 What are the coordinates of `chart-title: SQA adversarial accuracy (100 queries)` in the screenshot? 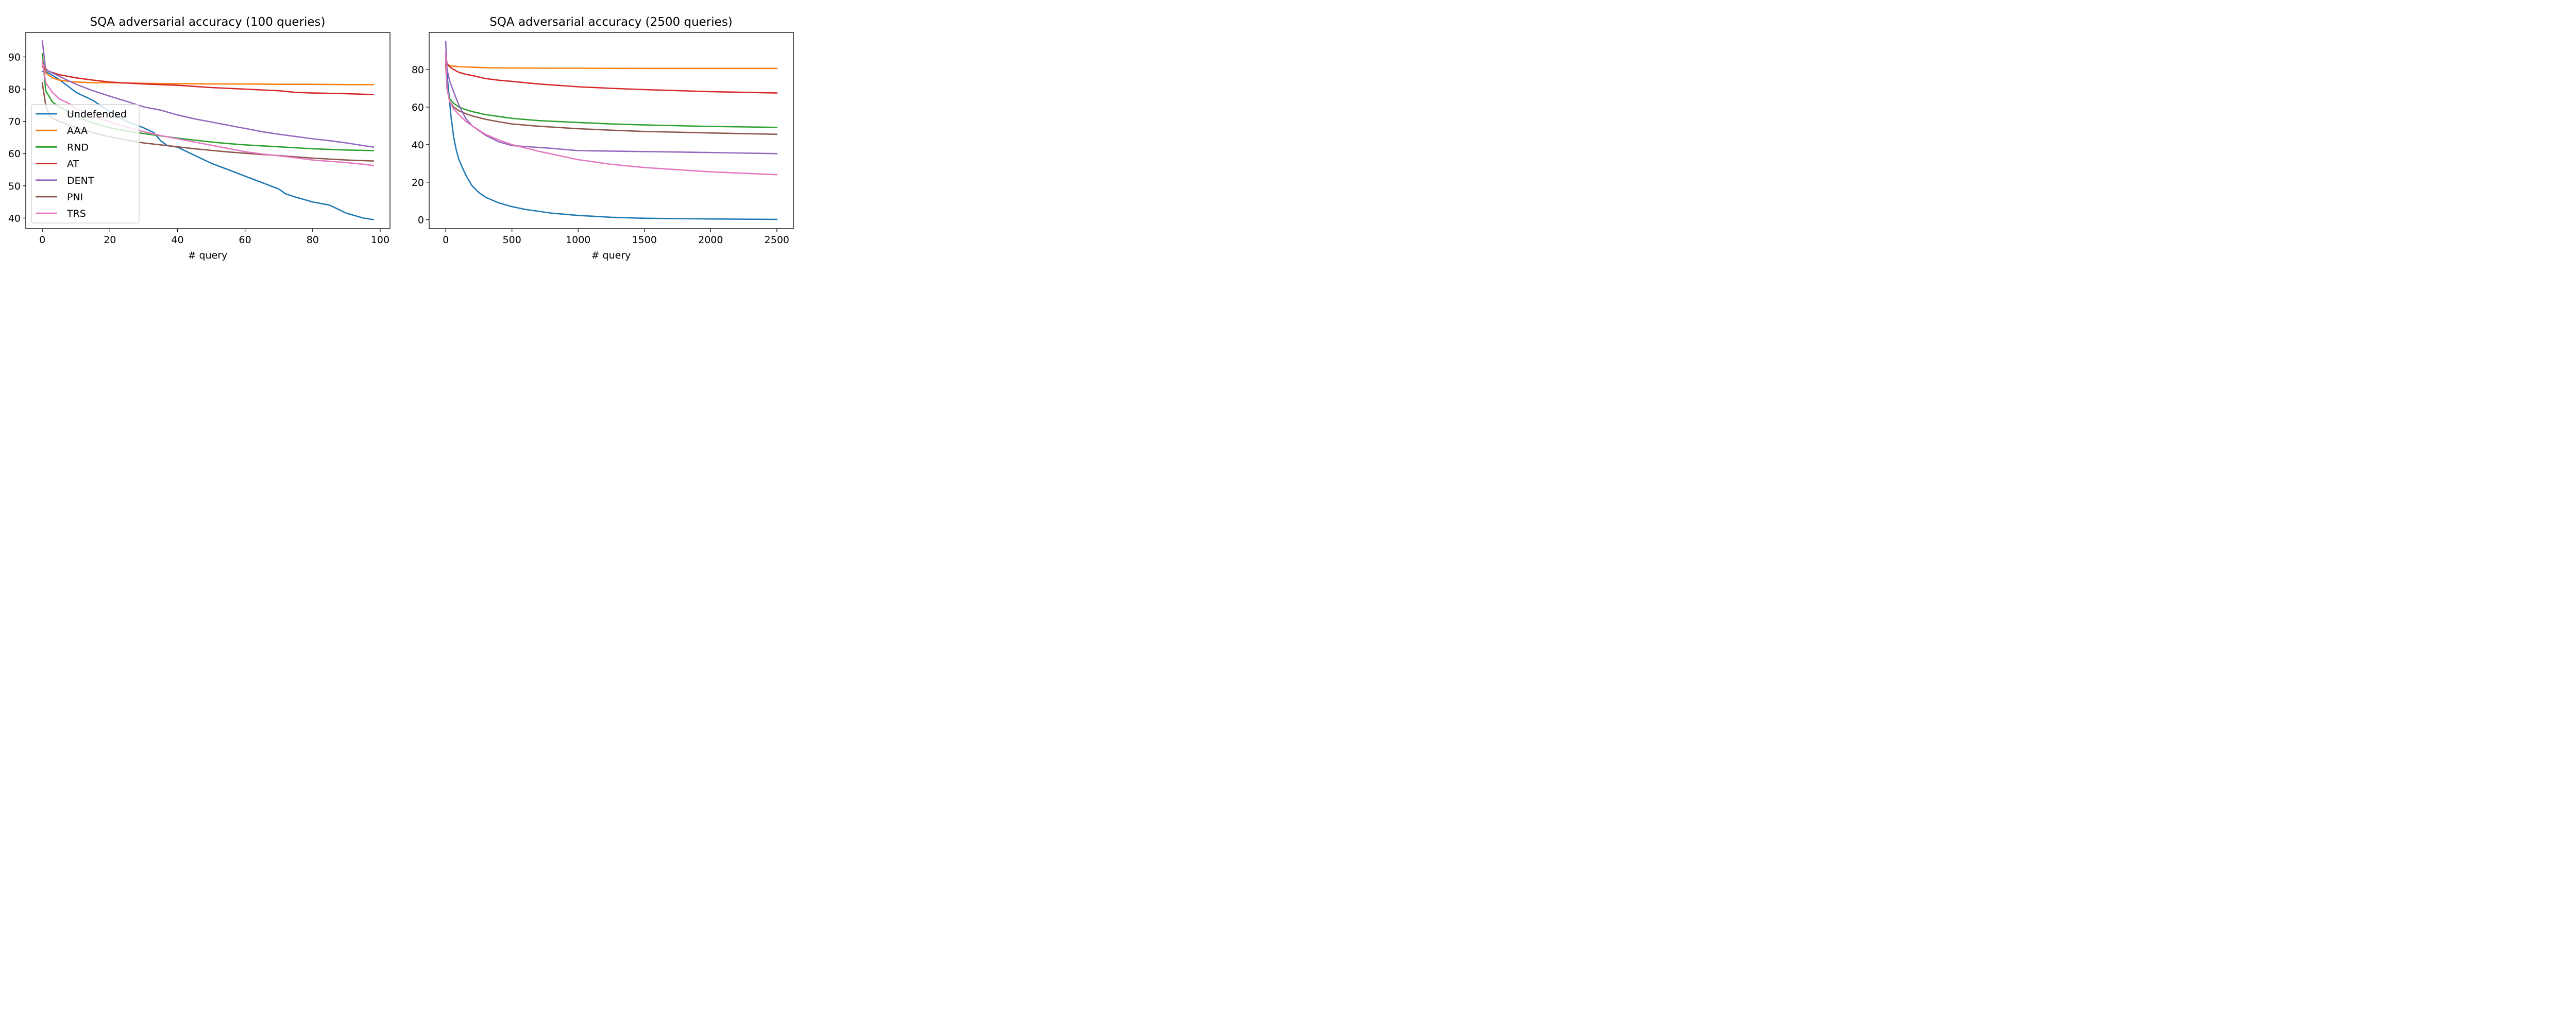 It's located at (208, 22).